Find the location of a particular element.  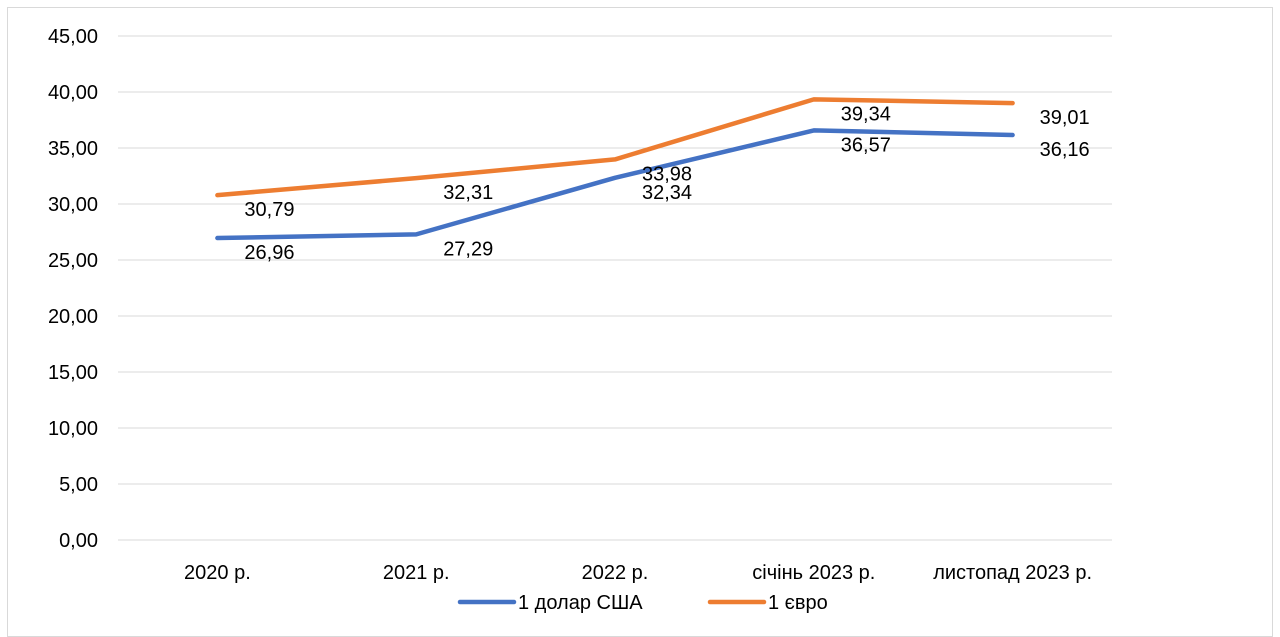

y-tick-label: 0,00 is located at coordinates (78, 541).